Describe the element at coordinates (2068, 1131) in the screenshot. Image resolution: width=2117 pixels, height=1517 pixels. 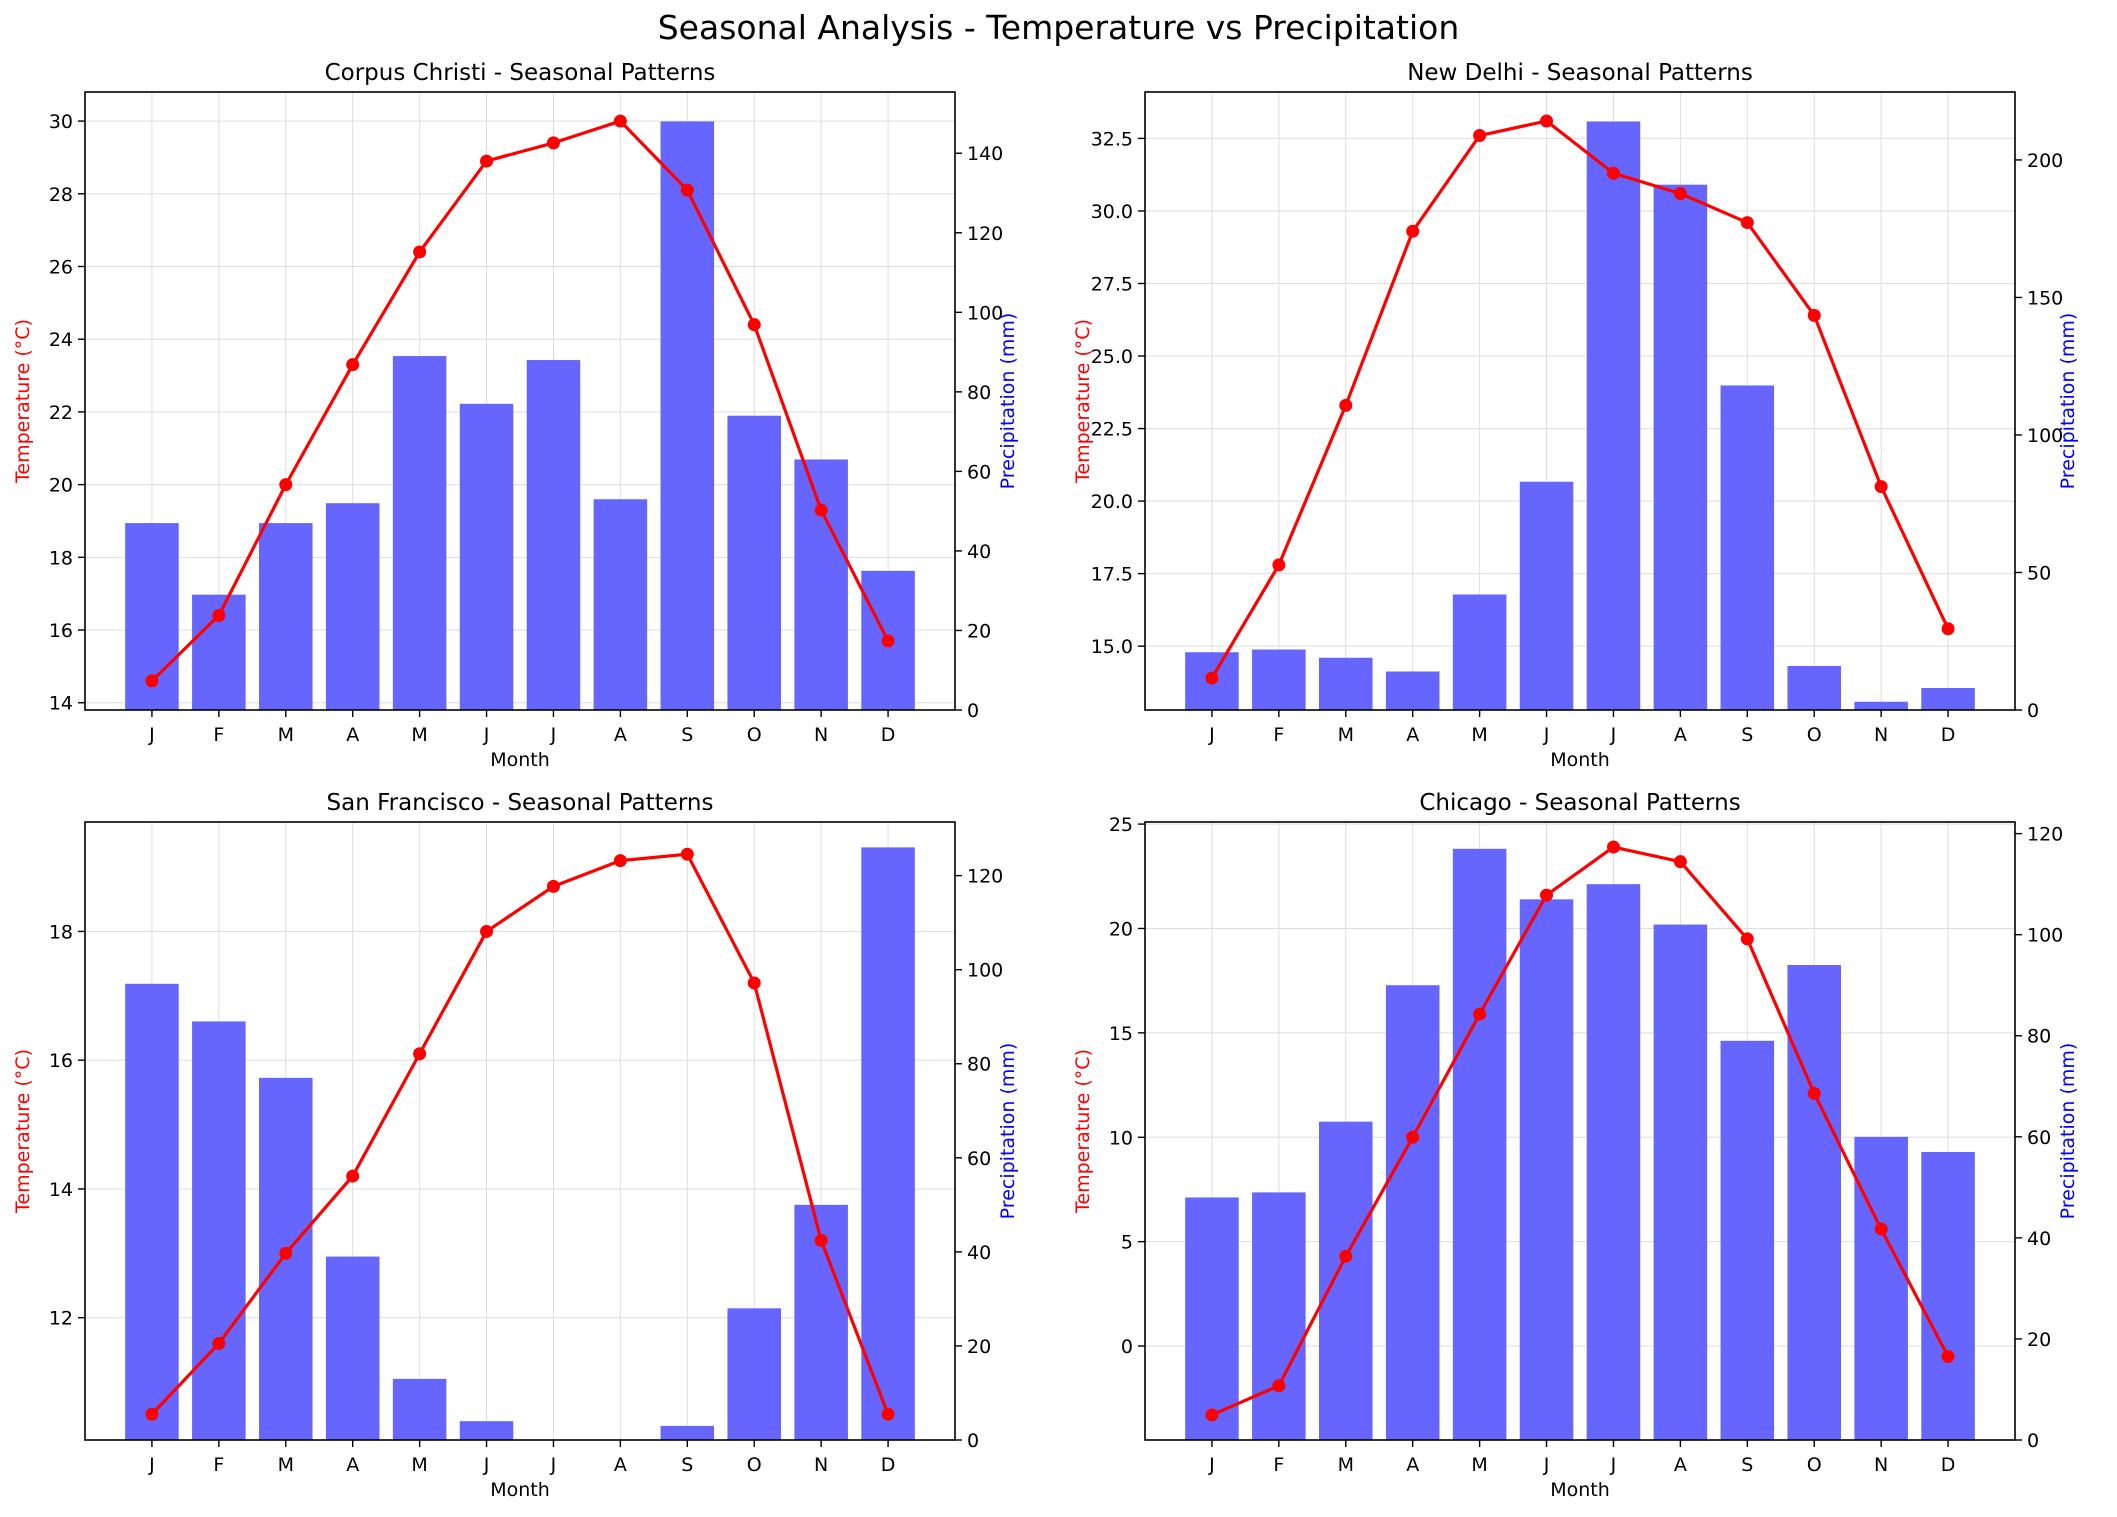
I see `y-right-axis-label: Precipitation (mm)` at that location.